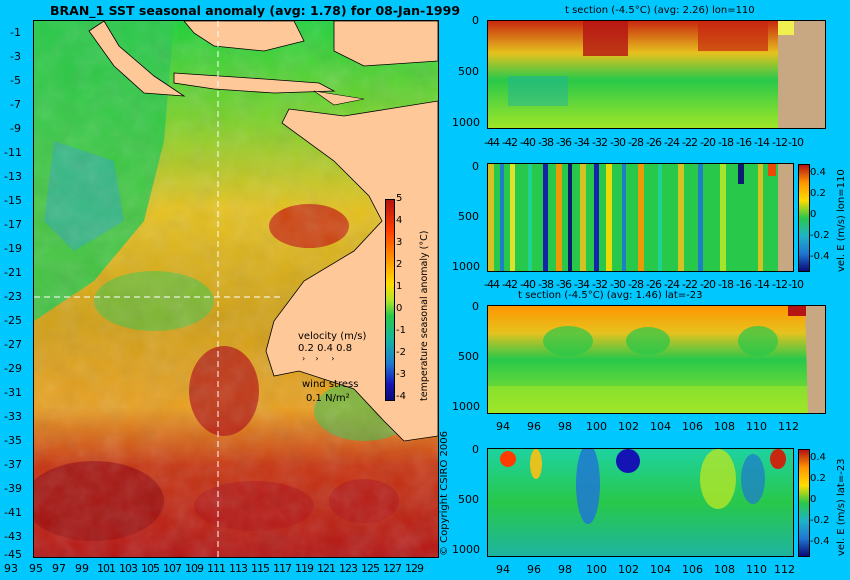  What do you see at coordinates (401, 352) in the screenshot?
I see `colorbar-tick: -2` at bounding box center [401, 352].